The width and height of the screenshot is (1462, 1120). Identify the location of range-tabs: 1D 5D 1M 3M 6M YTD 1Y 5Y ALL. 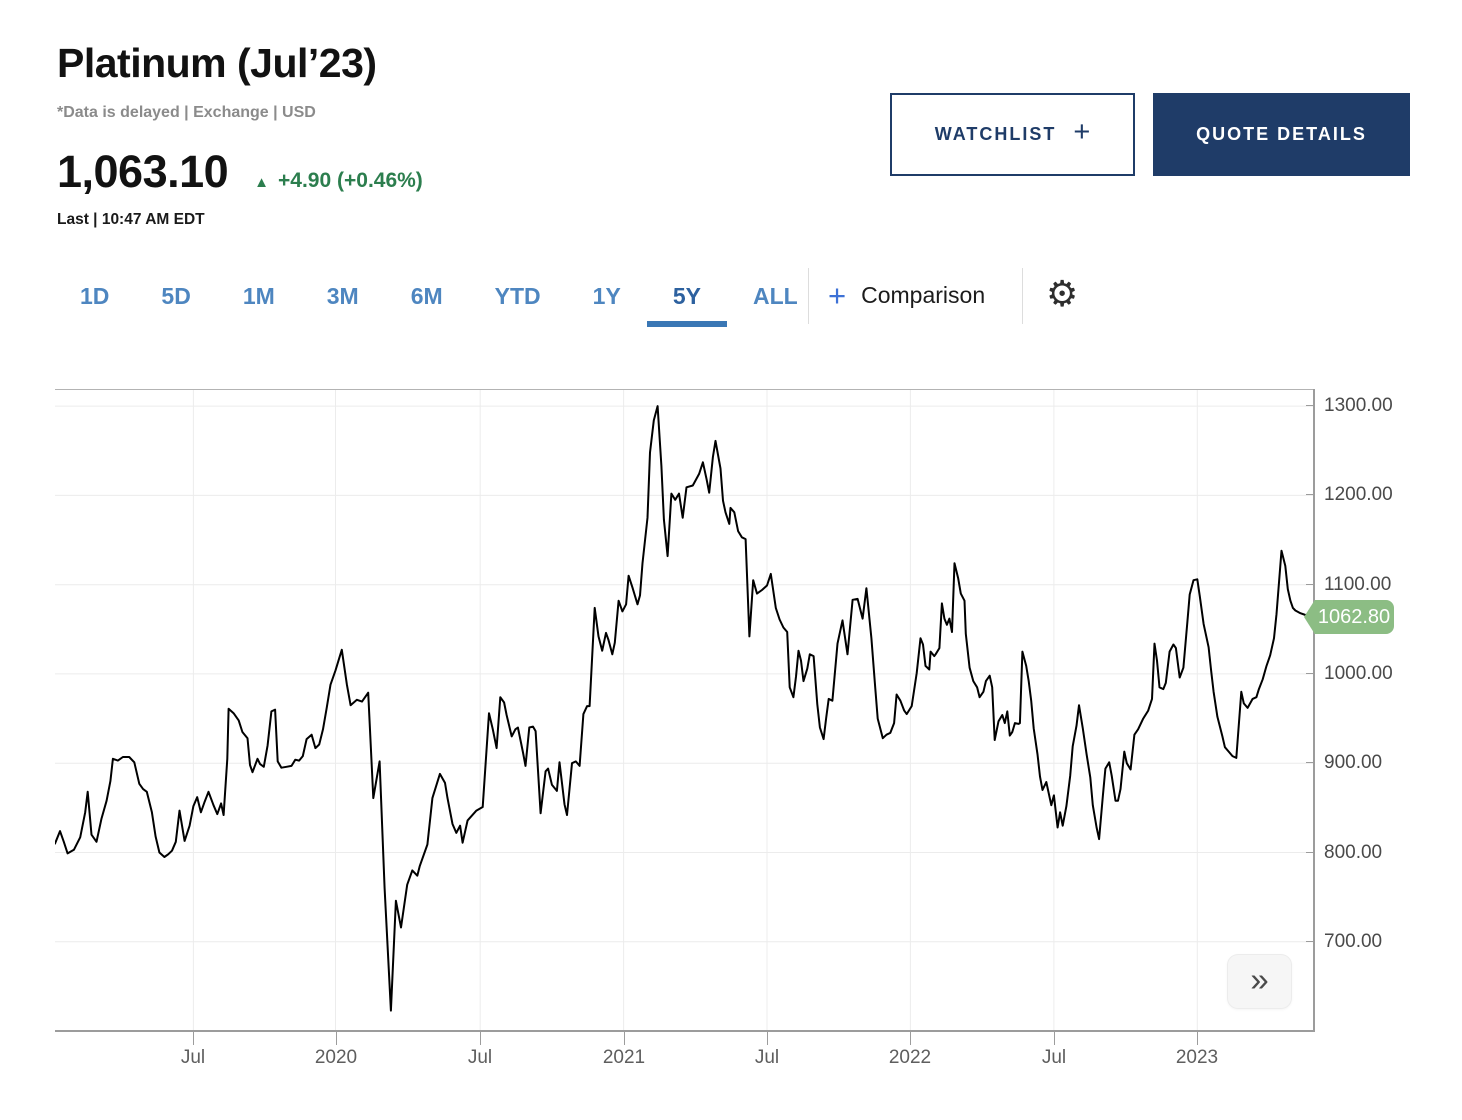
(439, 296).